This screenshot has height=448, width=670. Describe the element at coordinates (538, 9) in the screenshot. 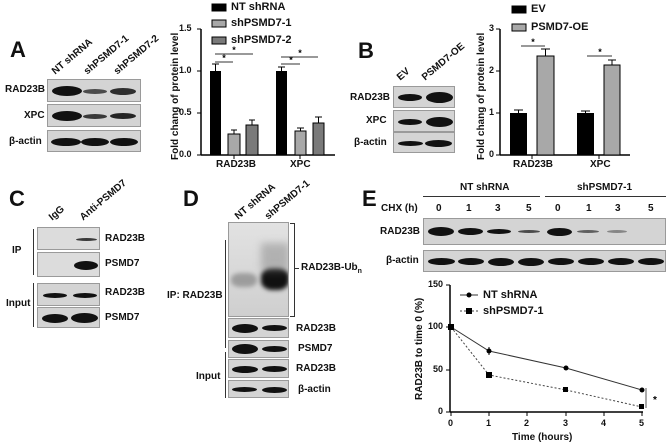

I see `legend-label: EV` at that location.